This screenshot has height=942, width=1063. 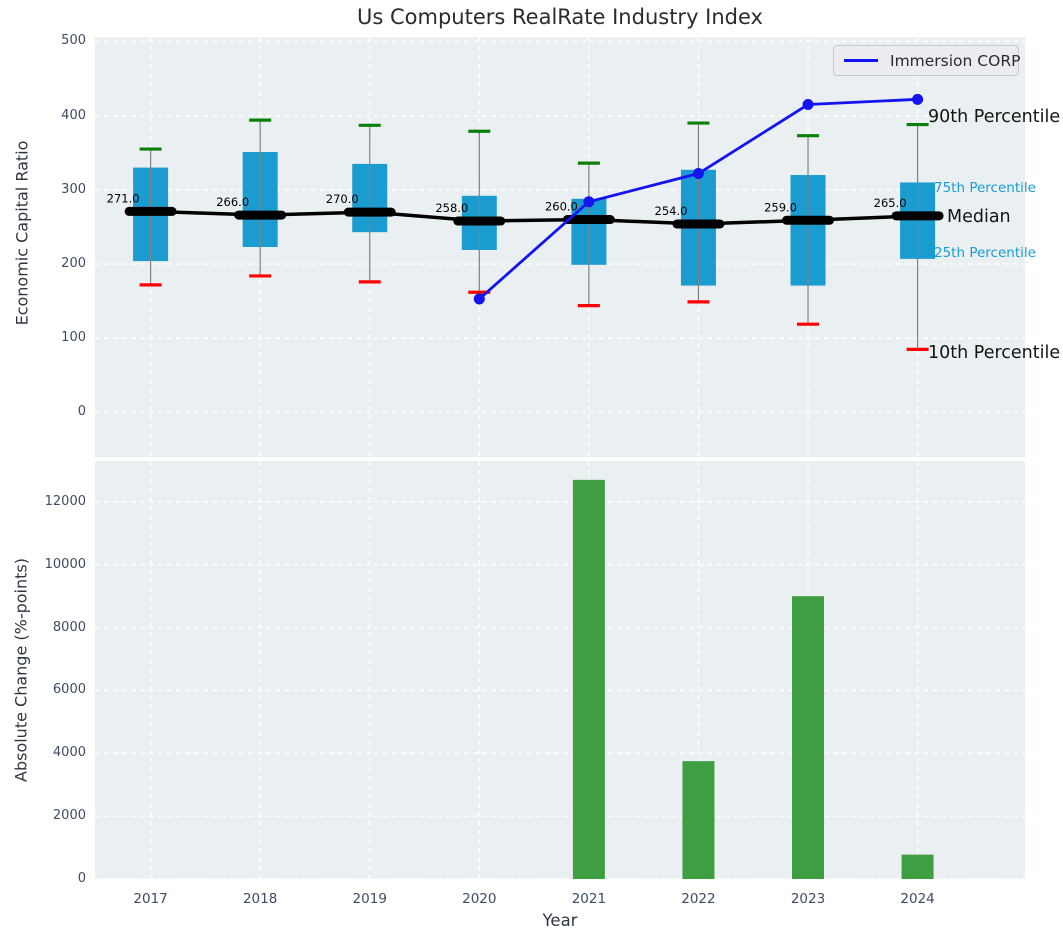 What do you see at coordinates (917, 899) in the screenshot?
I see `x-tick-label: 2024` at bounding box center [917, 899].